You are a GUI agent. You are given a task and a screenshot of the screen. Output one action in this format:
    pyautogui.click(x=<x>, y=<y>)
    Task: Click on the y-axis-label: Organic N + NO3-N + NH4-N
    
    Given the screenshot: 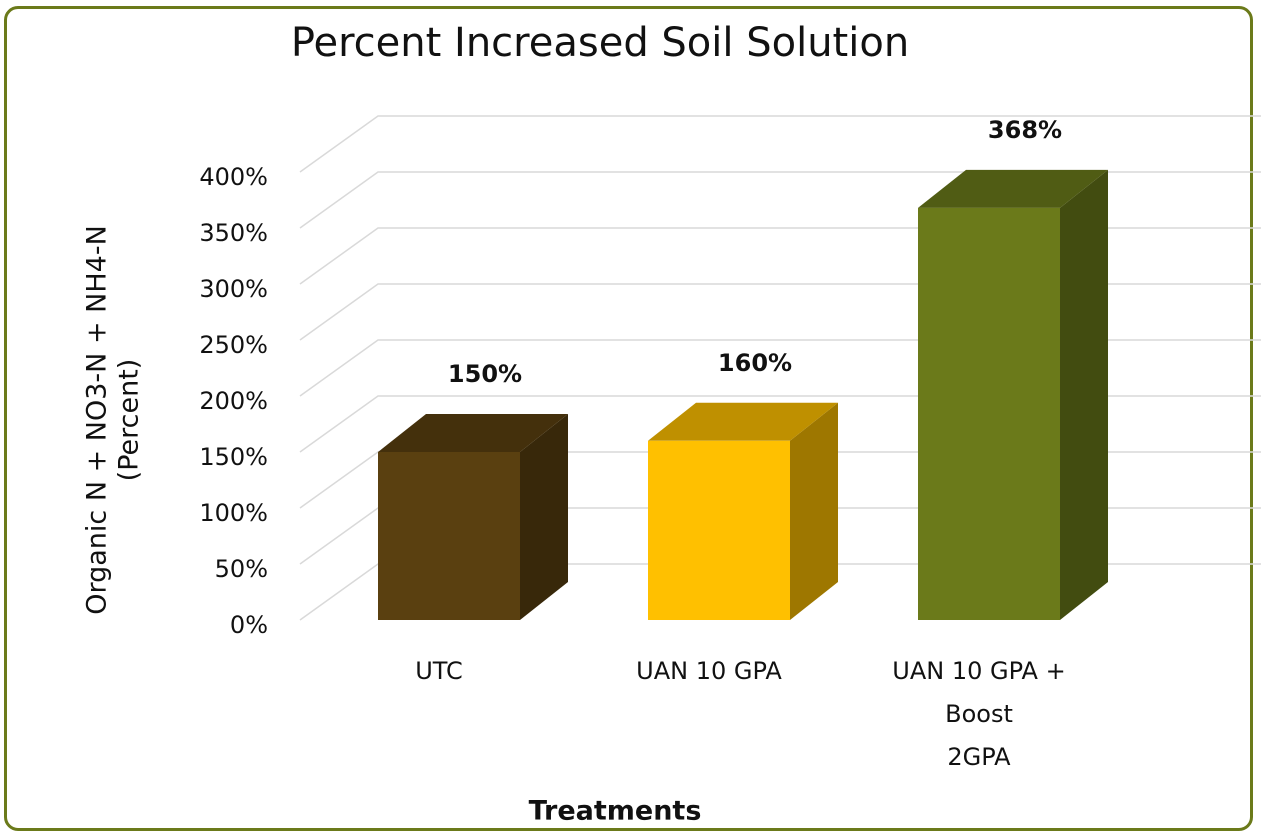 What is the action you would take?
    pyautogui.click(x=97, y=420)
    